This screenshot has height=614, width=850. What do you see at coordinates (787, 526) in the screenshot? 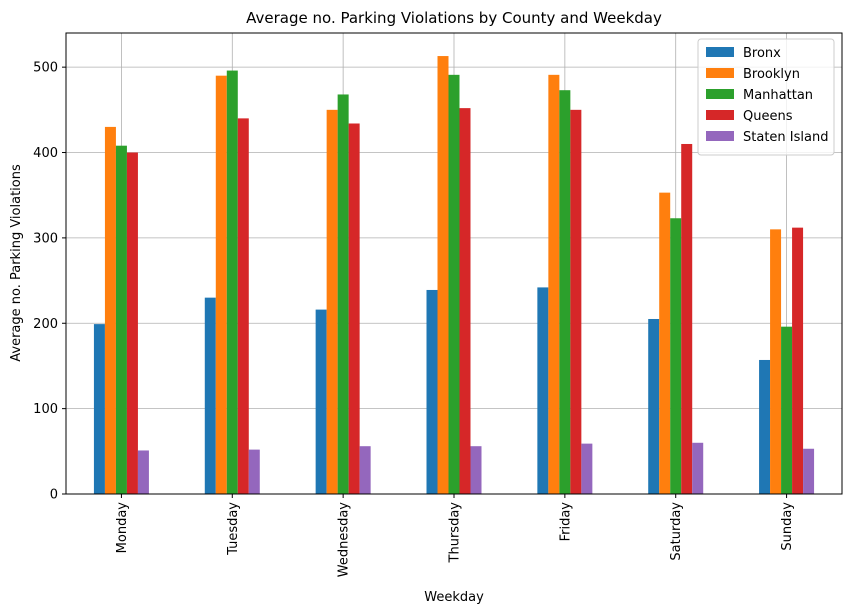
I see `x-tick-label: Sunday` at bounding box center [787, 526].